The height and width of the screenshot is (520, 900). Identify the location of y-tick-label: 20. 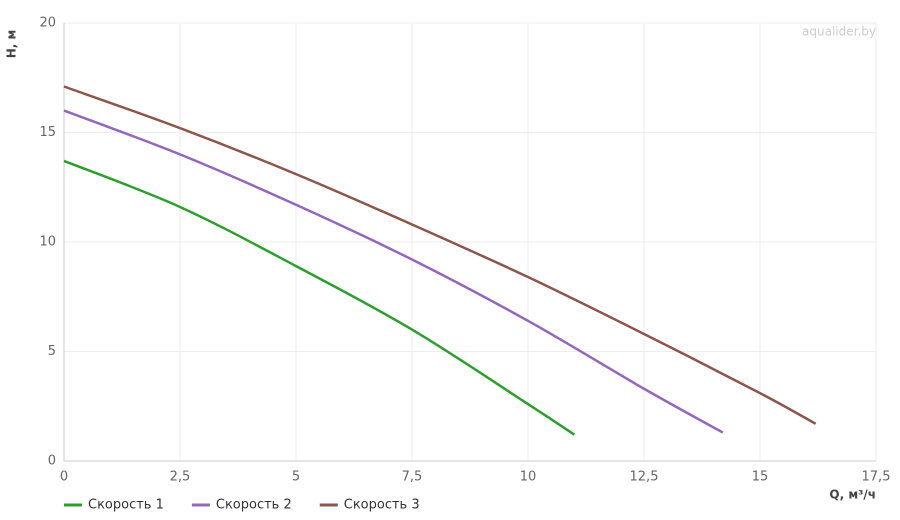
(47, 23).